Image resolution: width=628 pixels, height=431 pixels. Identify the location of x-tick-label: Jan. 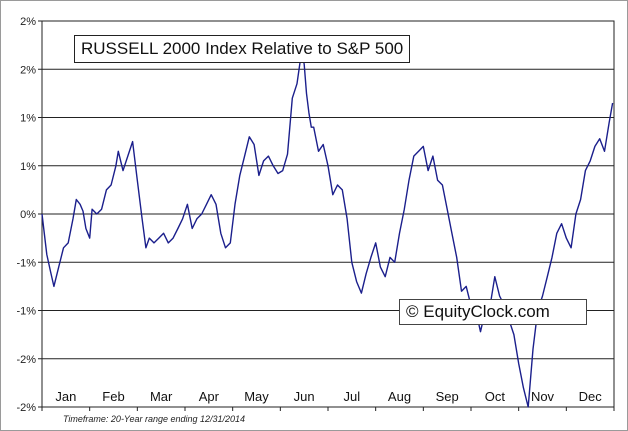
(65, 396).